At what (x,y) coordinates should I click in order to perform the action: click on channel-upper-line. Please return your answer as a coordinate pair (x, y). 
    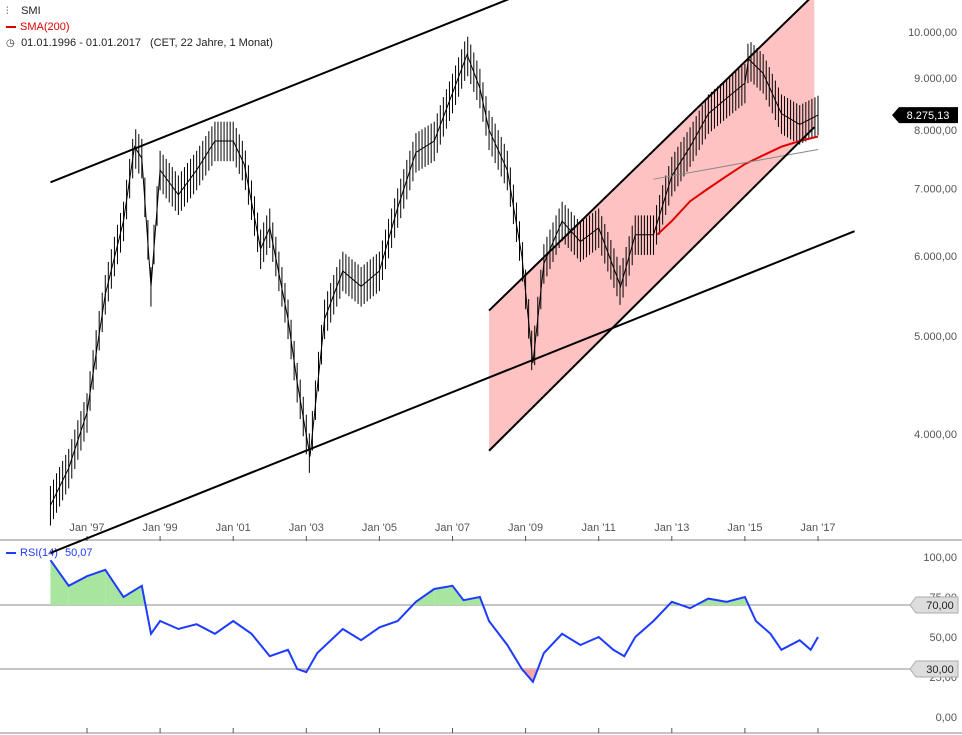
    Looking at the image, I should click on (649, 156).